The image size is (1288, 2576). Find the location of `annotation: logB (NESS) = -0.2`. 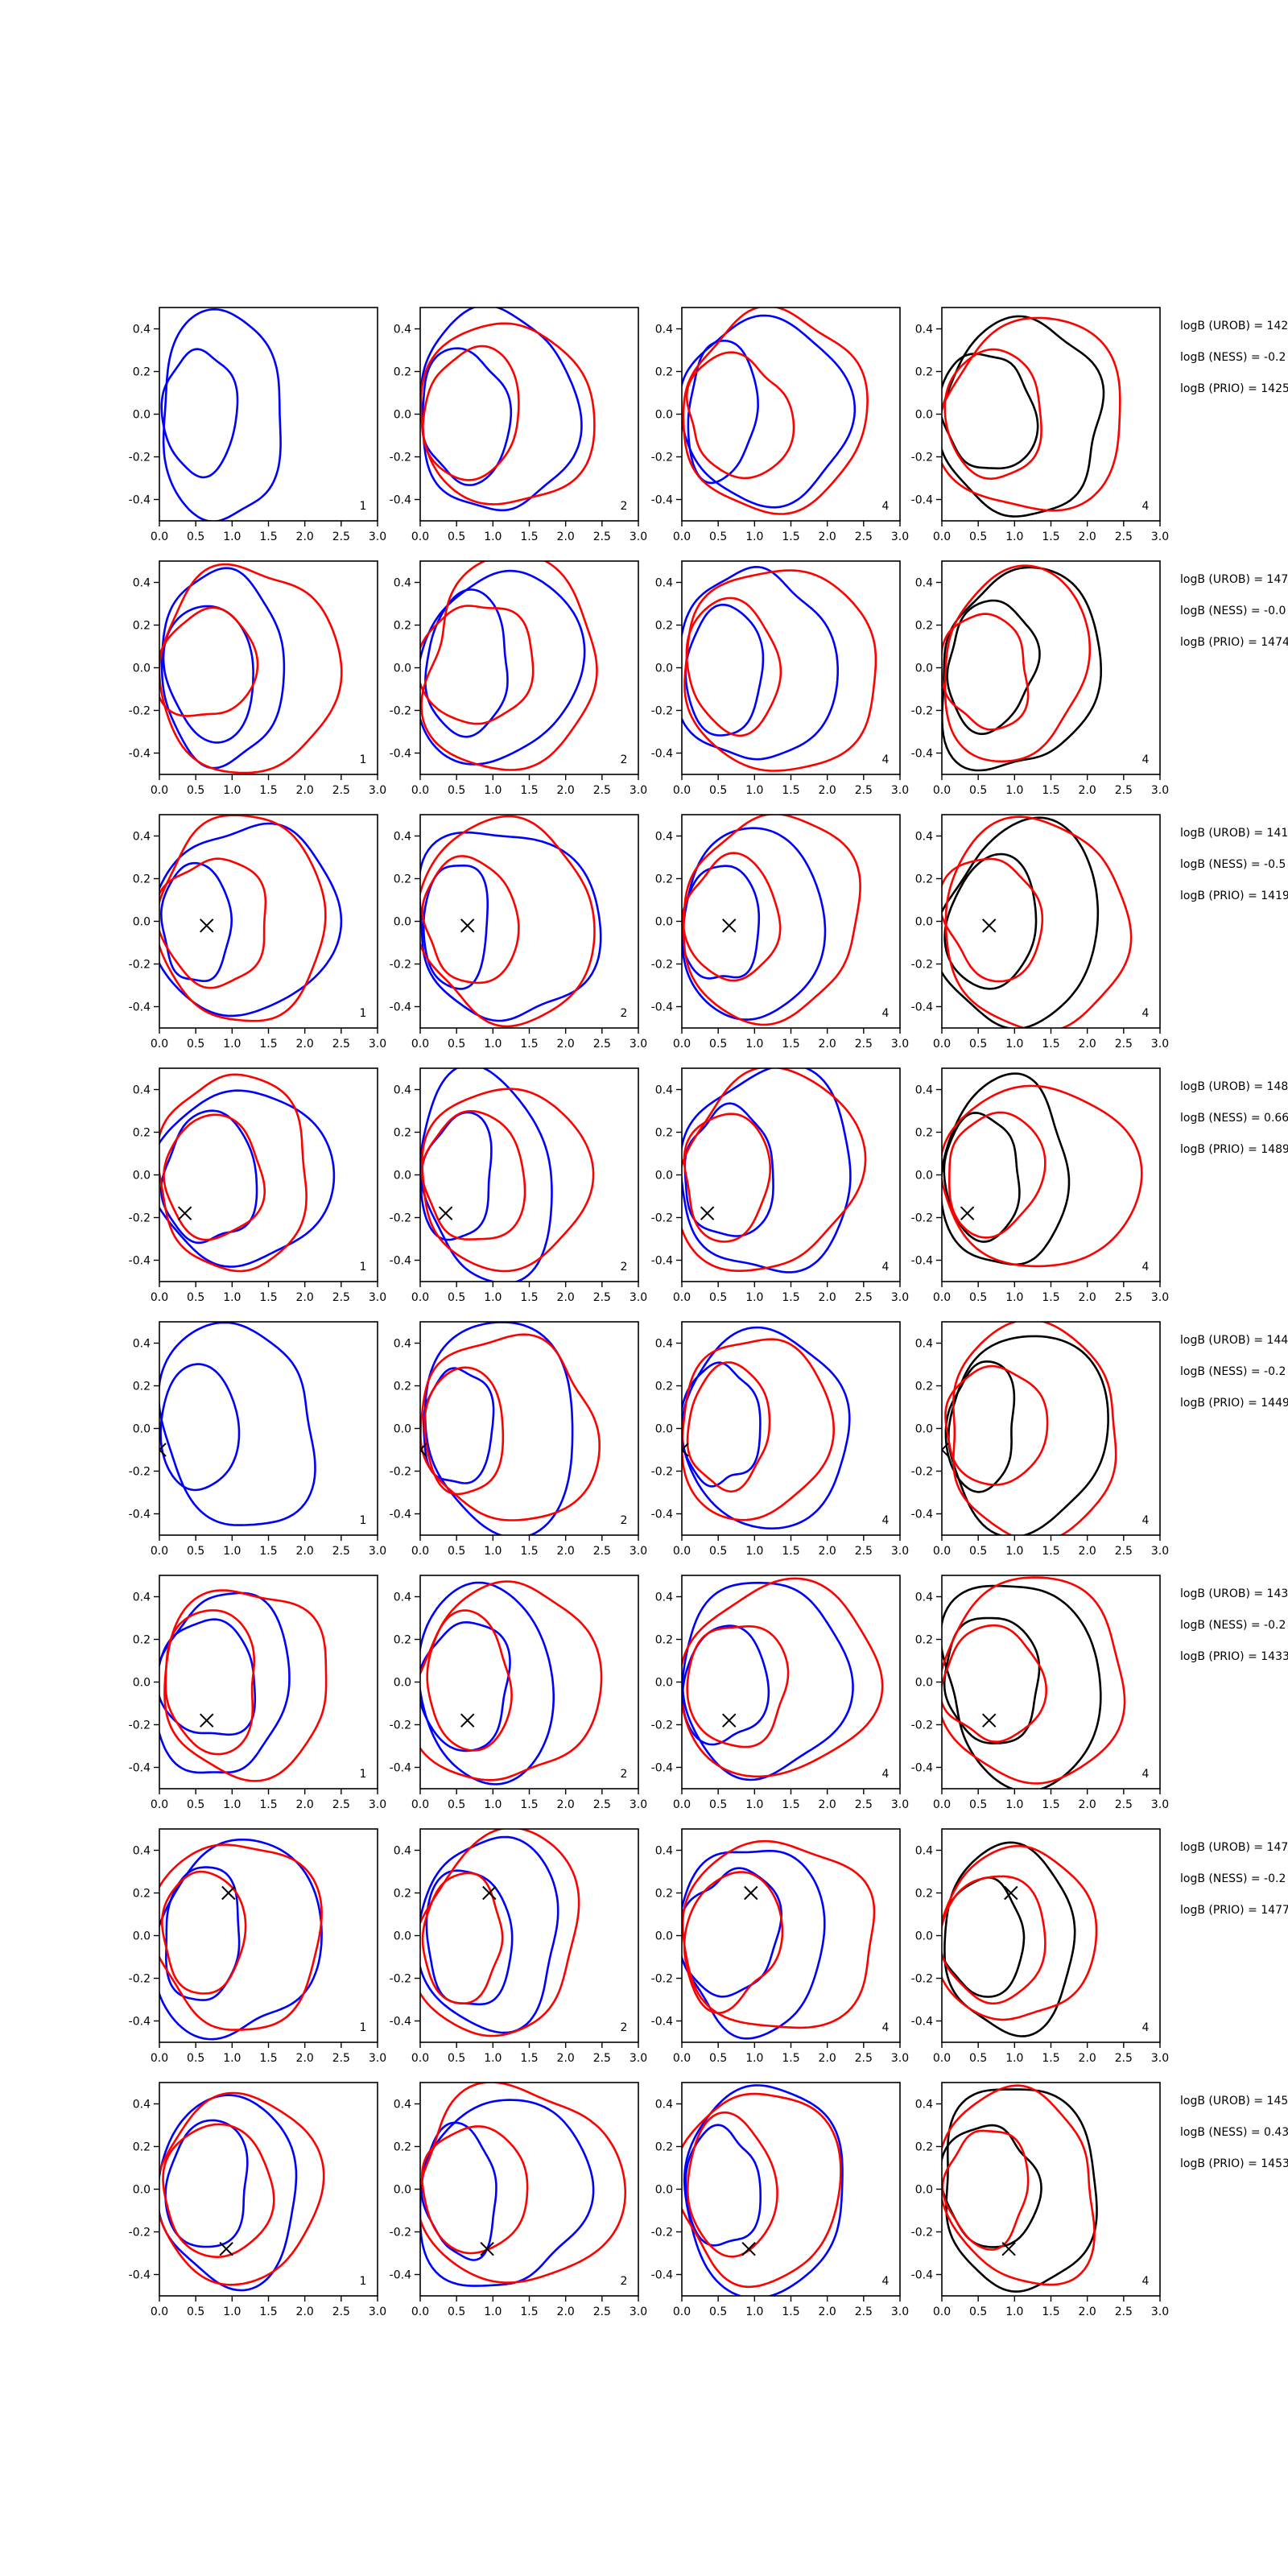

annotation: logB (NESS) = -0.2 is located at coordinates (1233, 357).